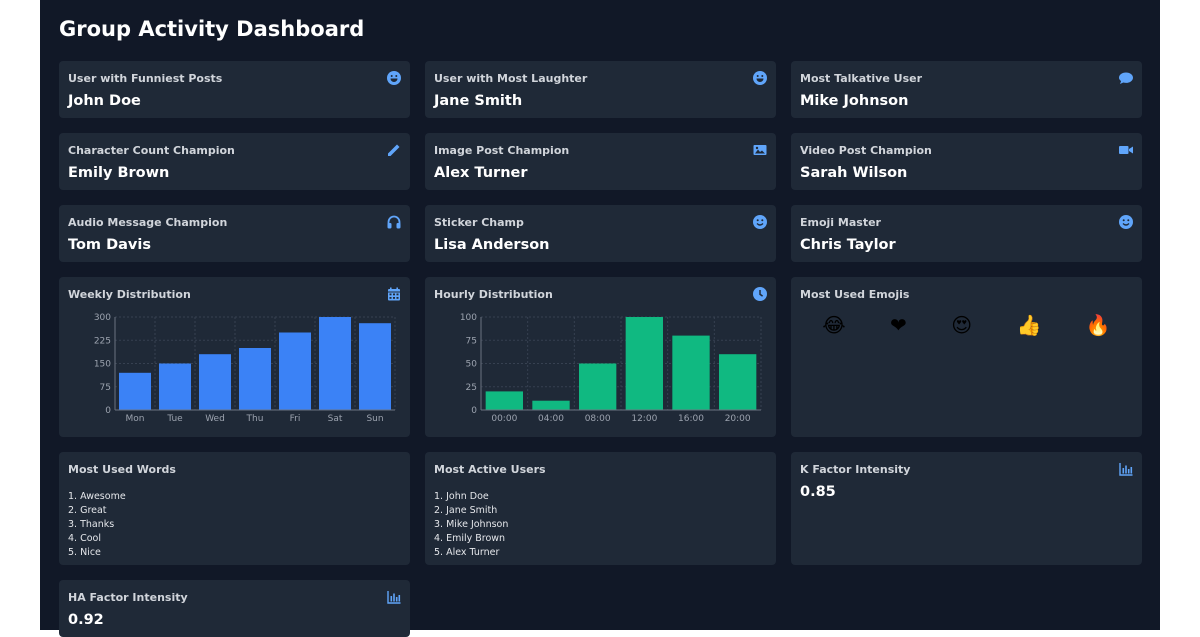  I want to click on stat-card: Most Talkative User Mike Johnson, so click(966, 89).